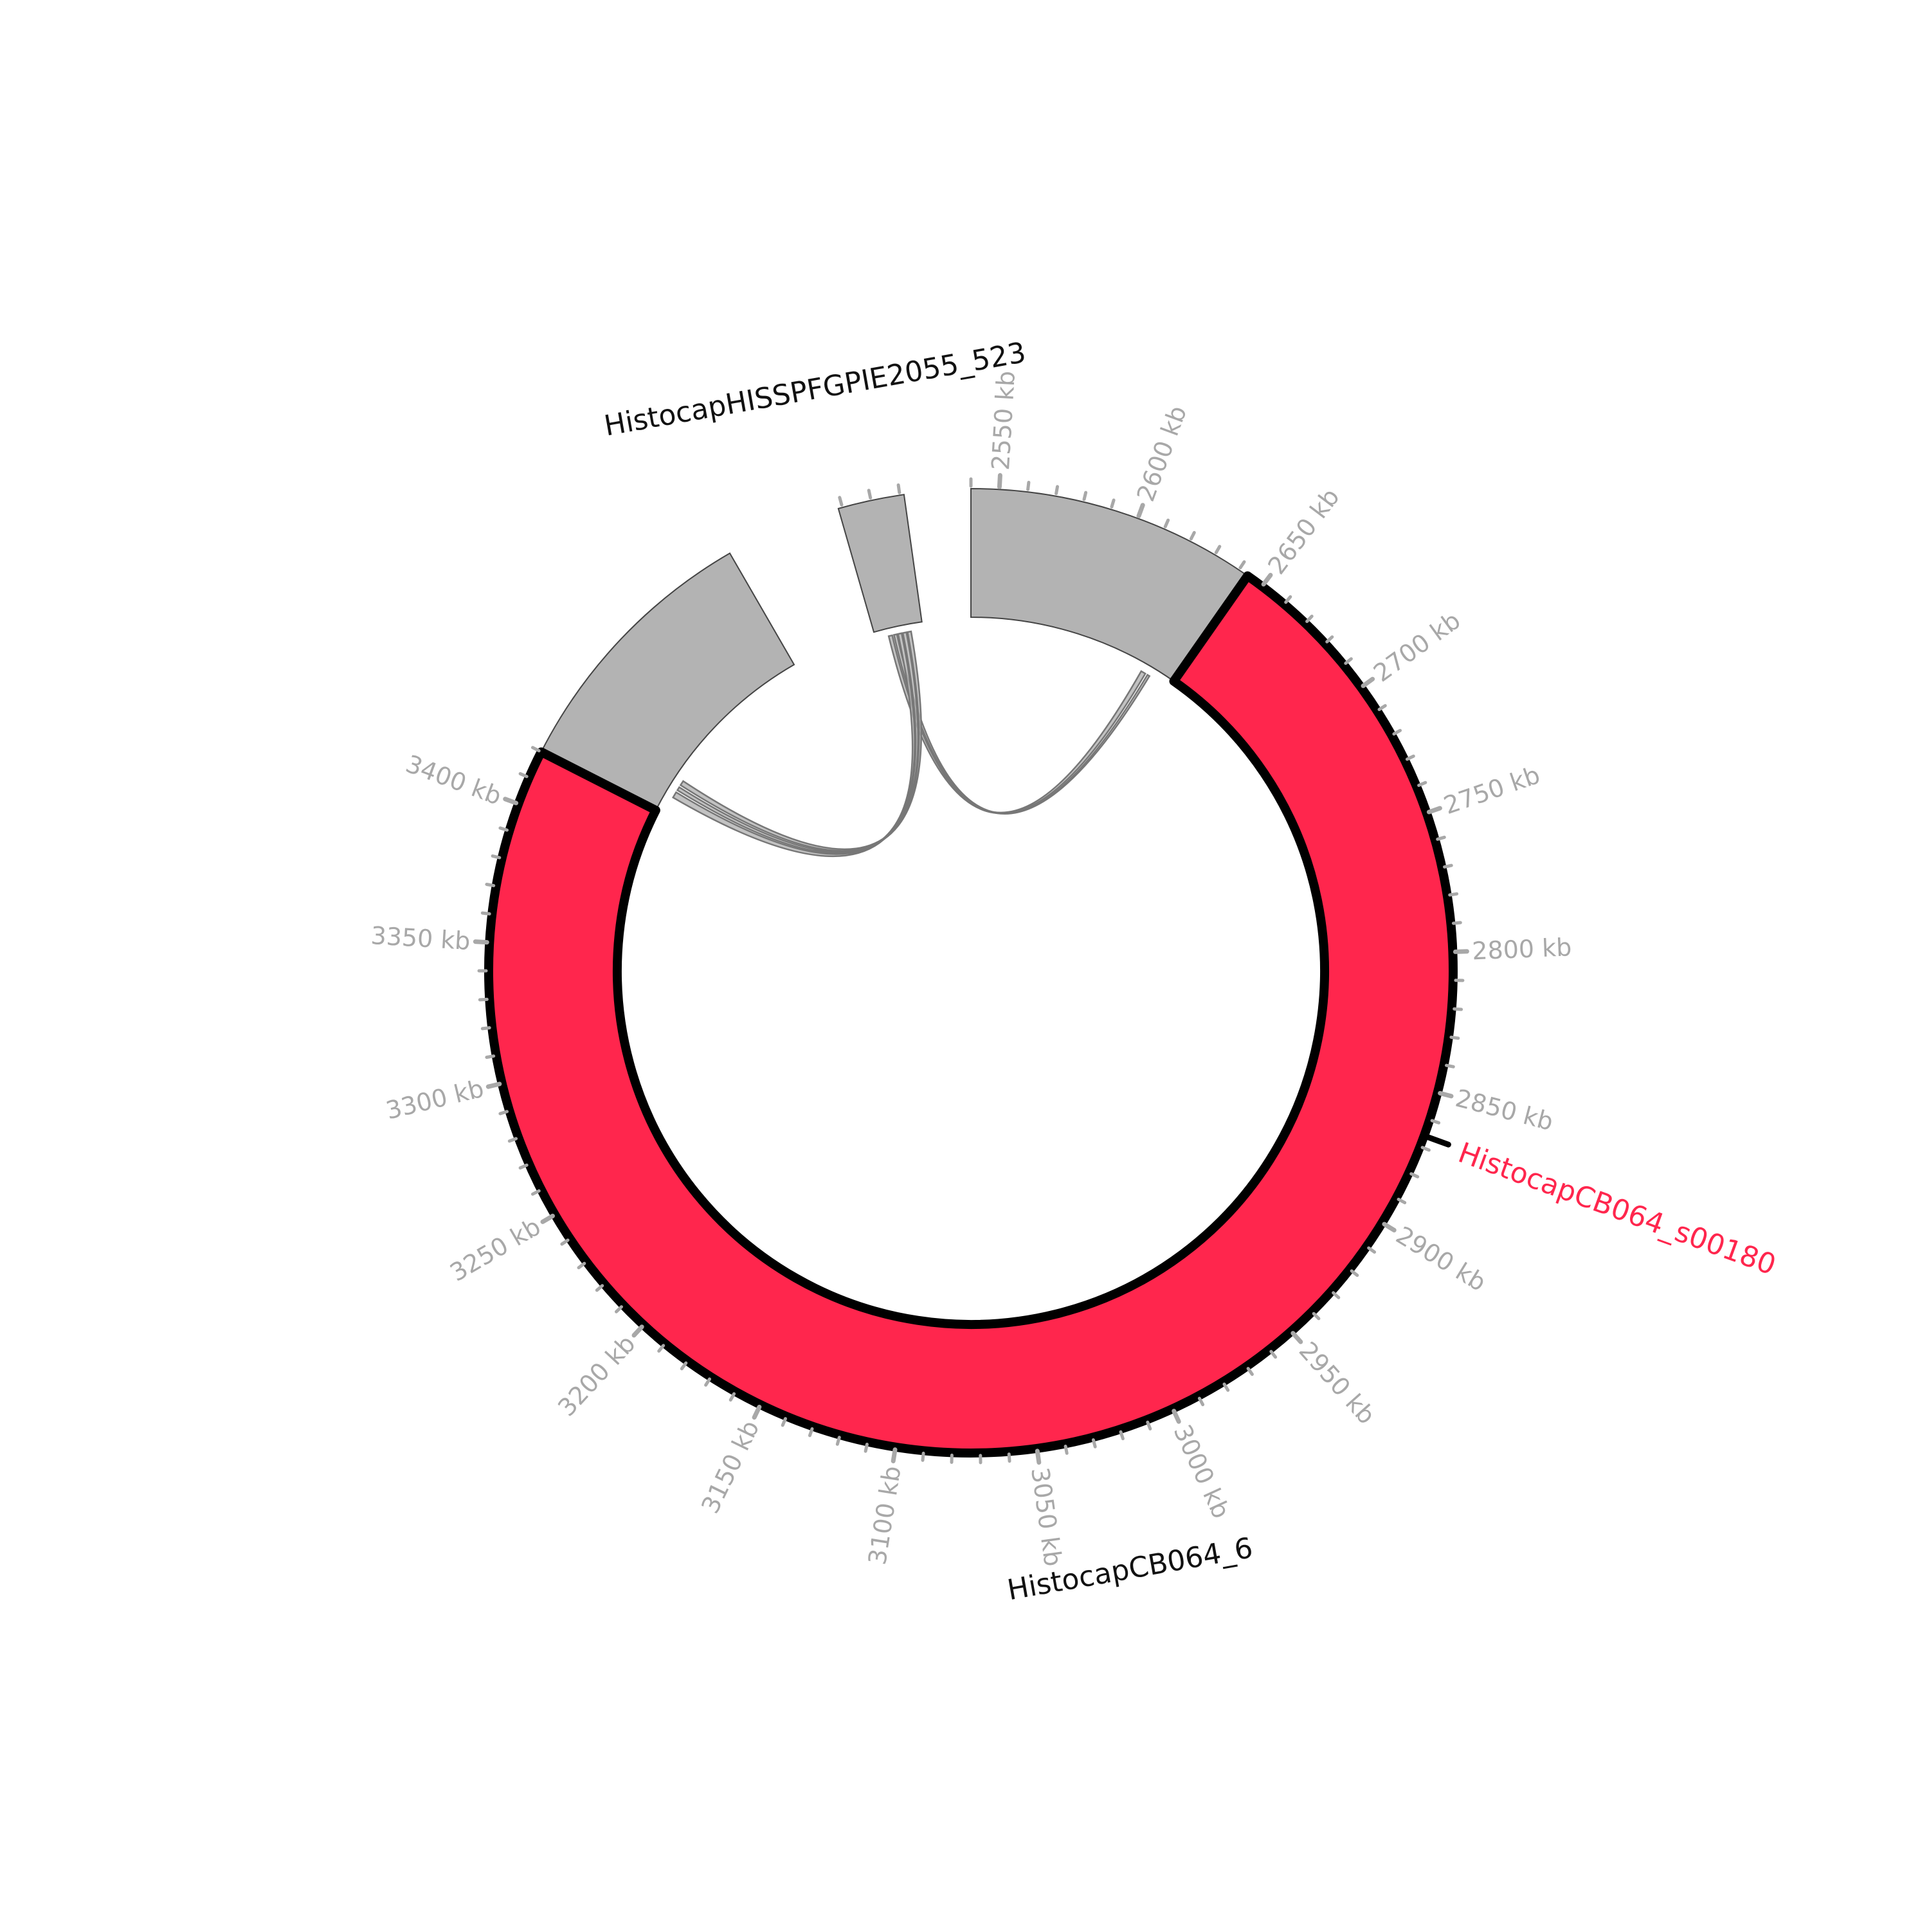  What do you see at coordinates (1417, 647) in the screenshot?
I see `scale-label: 2700 kb` at bounding box center [1417, 647].